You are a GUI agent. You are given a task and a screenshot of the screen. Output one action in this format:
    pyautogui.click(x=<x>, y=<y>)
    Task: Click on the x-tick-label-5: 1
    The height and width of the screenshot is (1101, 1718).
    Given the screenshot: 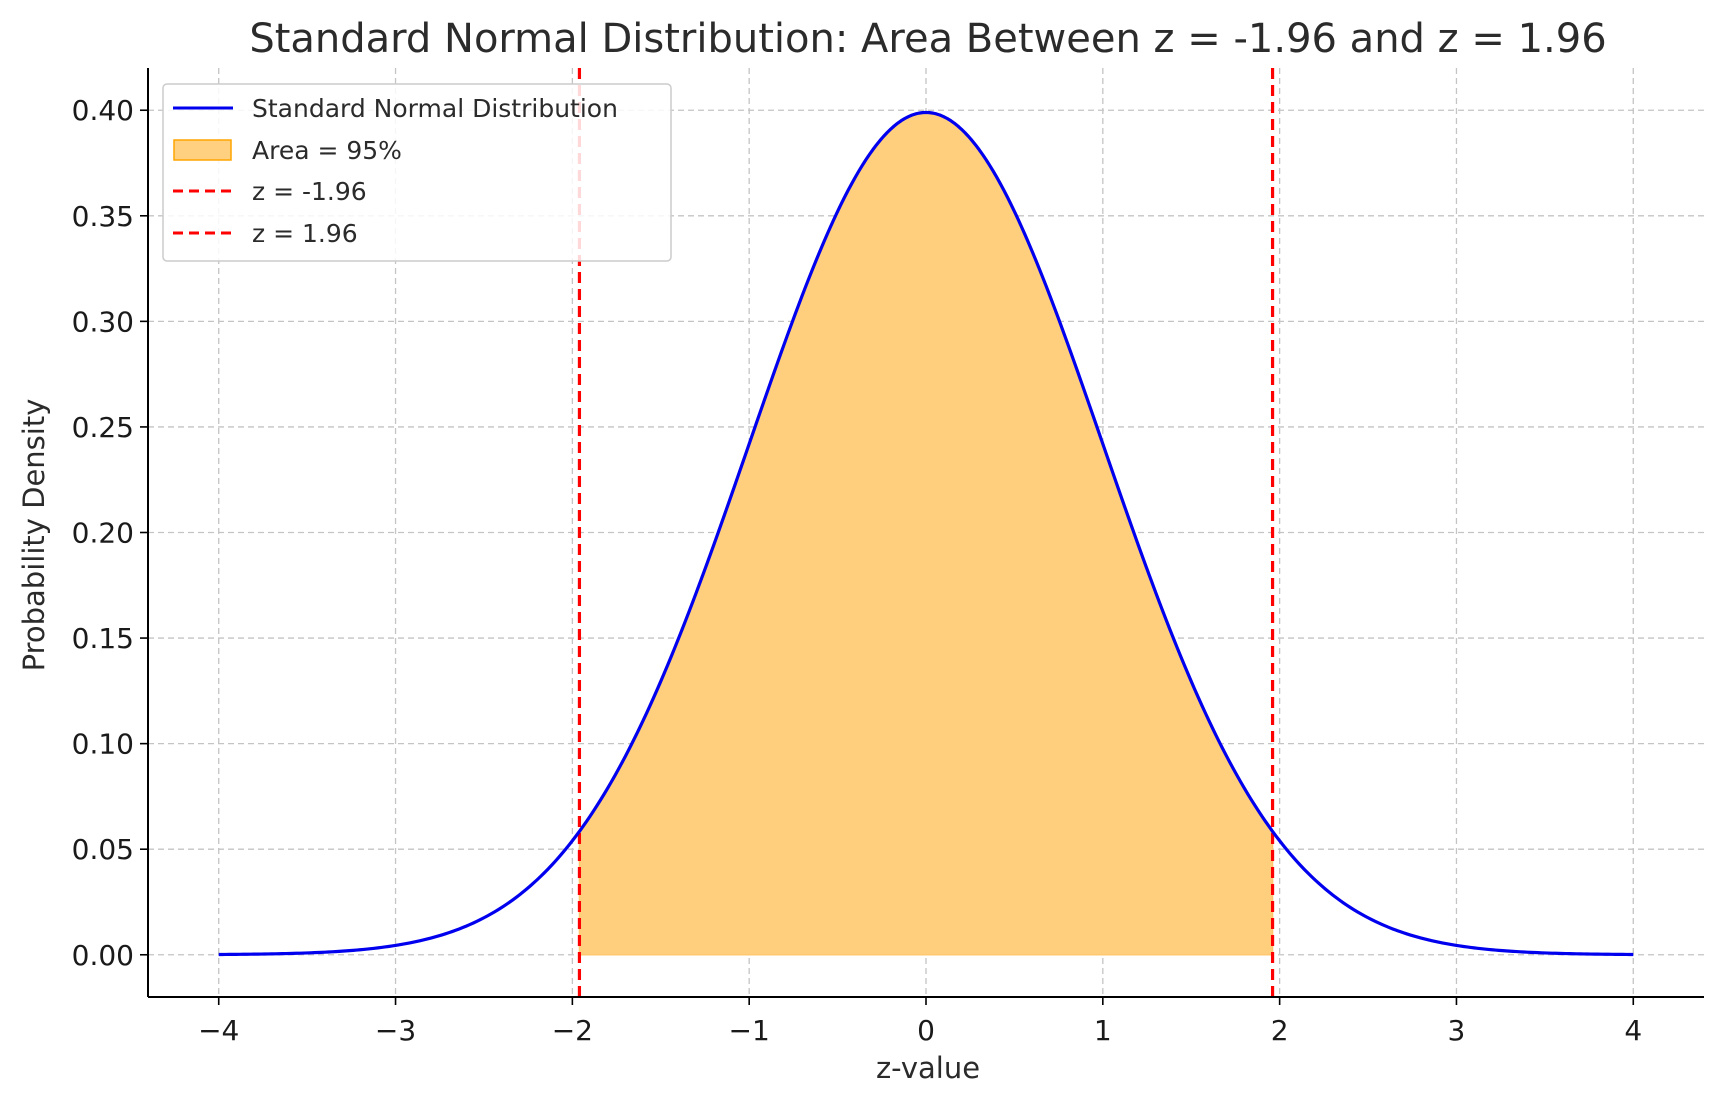 What is the action you would take?
    pyautogui.click(x=1103, y=1030)
    